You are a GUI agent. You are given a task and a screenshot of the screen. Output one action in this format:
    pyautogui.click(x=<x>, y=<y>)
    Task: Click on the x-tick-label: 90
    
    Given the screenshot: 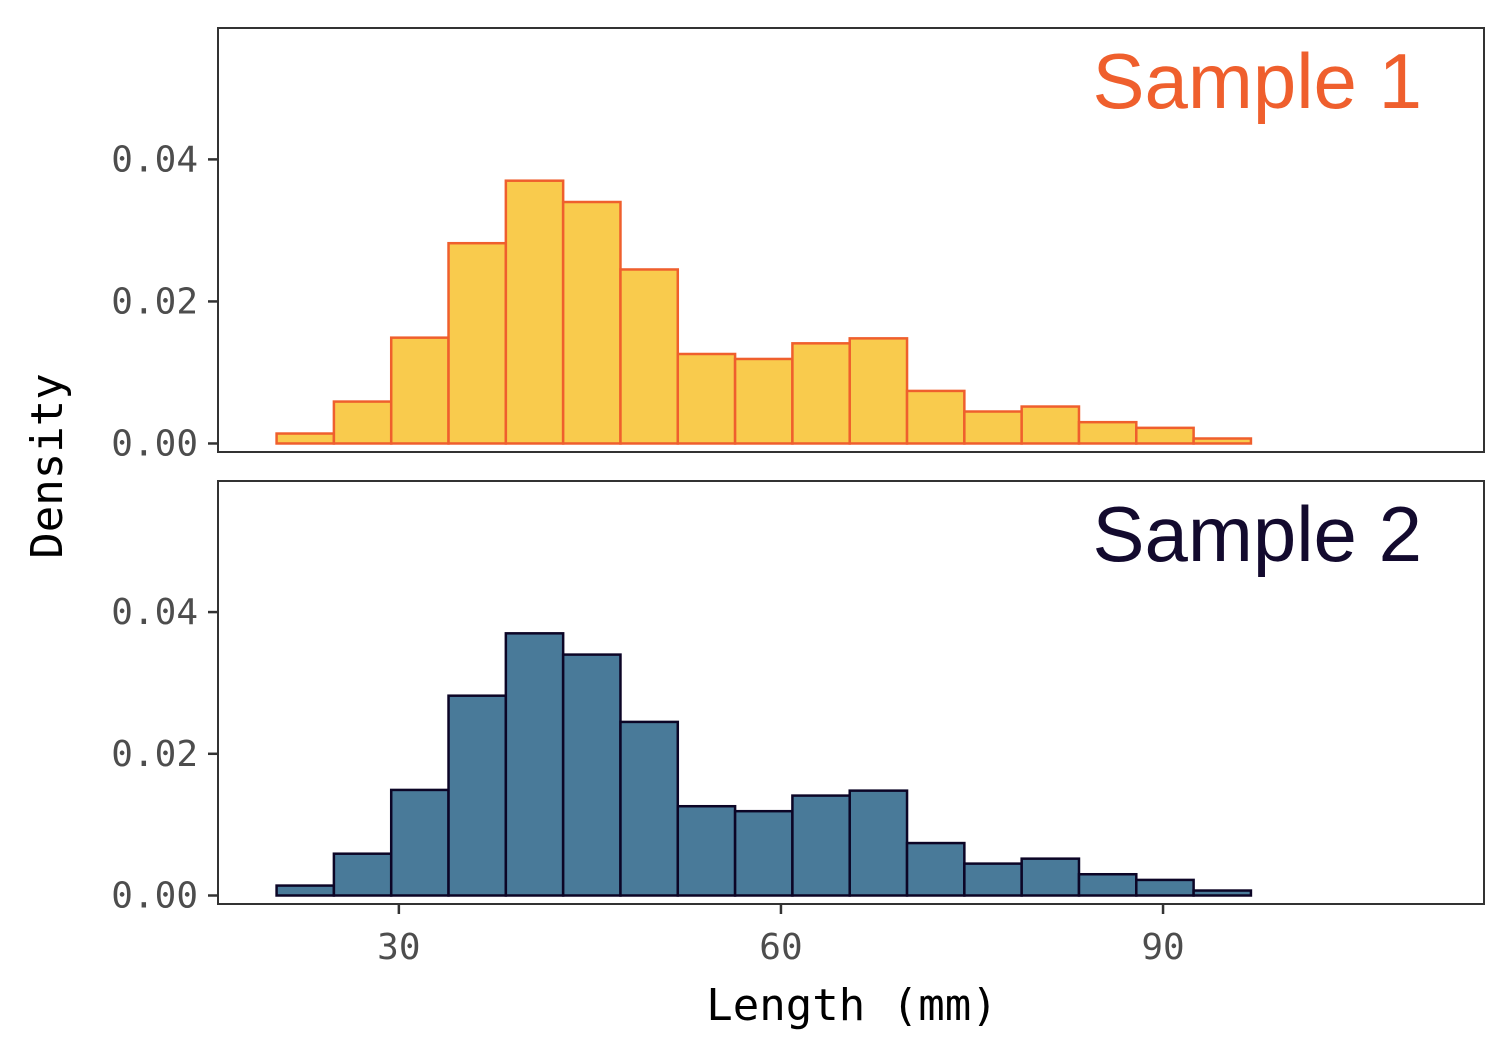 What is the action you would take?
    pyautogui.click(x=1162, y=947)
    